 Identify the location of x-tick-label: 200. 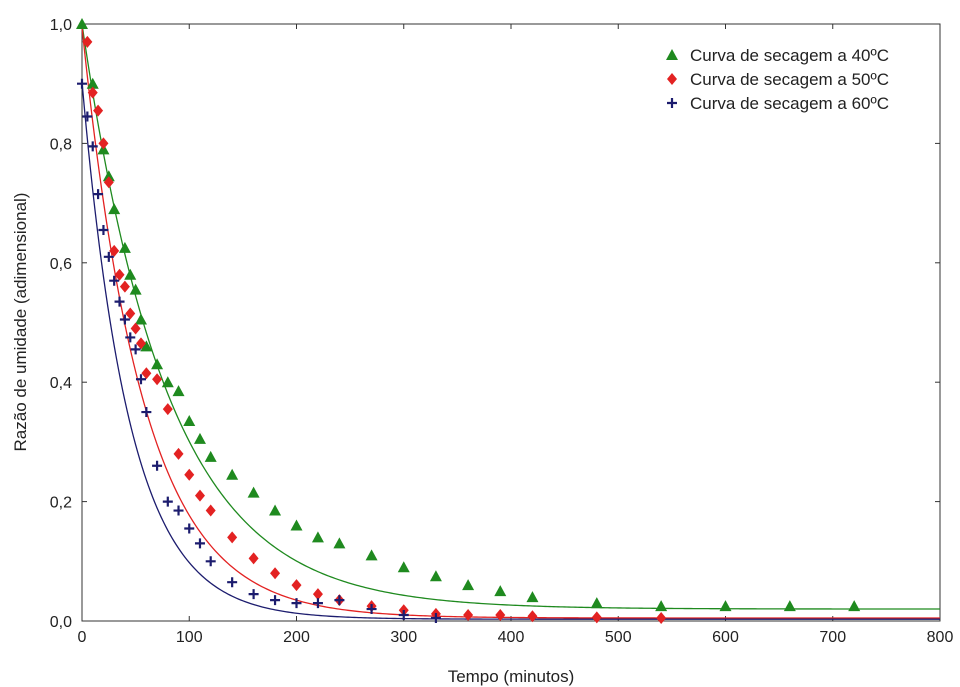
(296, 637).